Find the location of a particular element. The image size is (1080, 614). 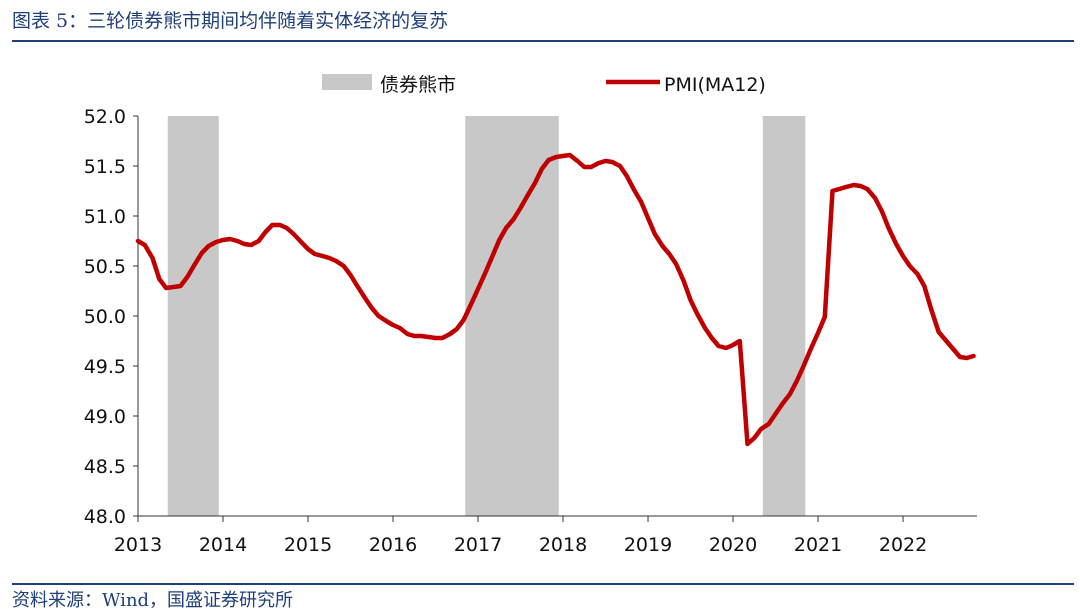

y-tick-label: 50.5 is located at coordinates (105, 267).